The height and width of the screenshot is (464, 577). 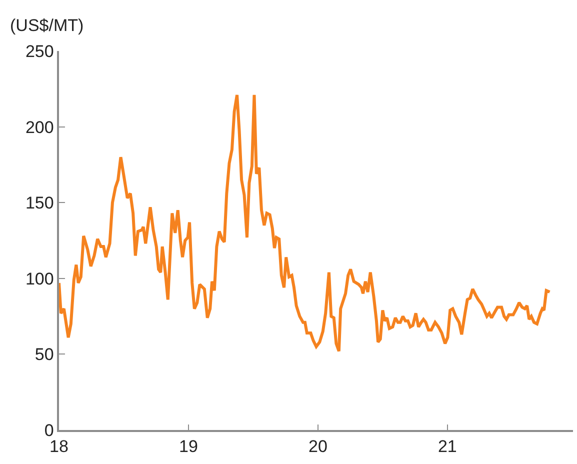 What do you see at coordinates (49, 430) in the screenshot?
I see `y-tick-label: 0` at bounding box center [49, 430].